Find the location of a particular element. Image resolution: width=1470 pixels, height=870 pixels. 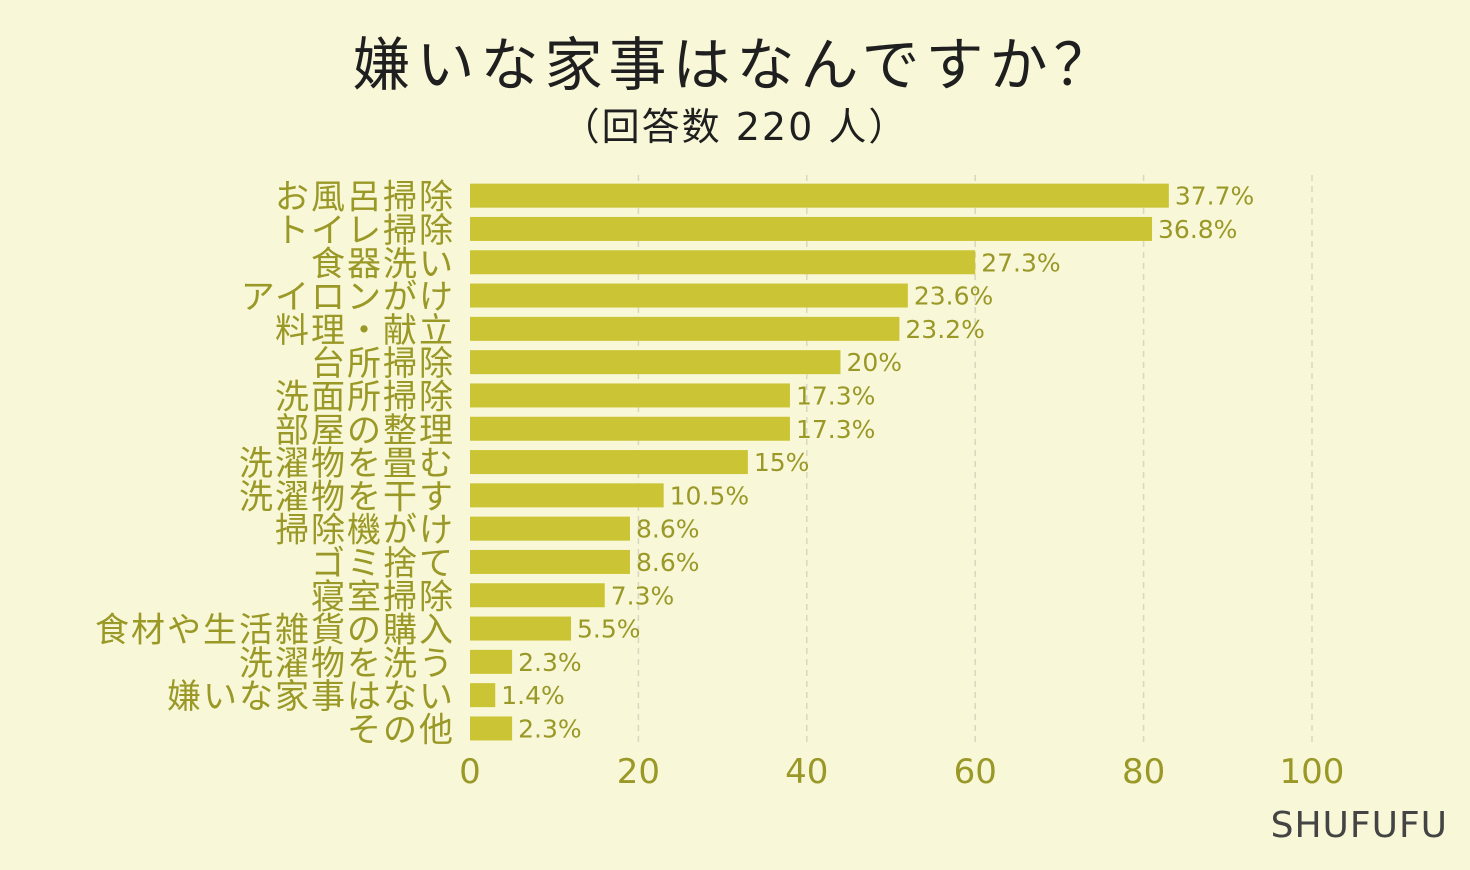

category-label: 洗濯物を畳む is located at coordinates (347, 464).